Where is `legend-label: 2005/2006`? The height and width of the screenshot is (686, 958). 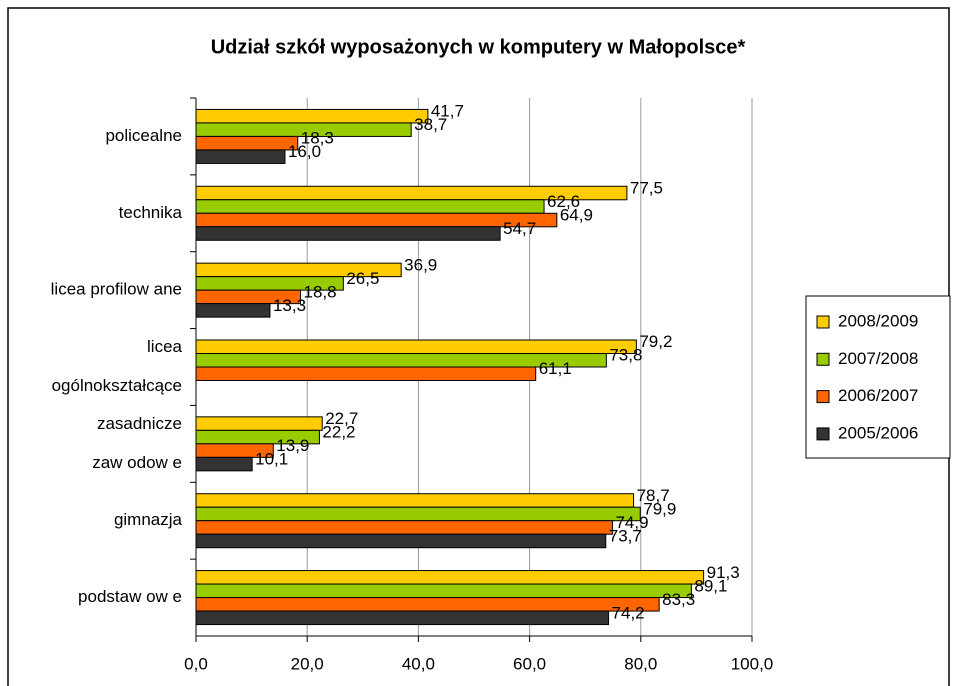 legend-label: 2005/2006 is located at coordinates (878, 432).